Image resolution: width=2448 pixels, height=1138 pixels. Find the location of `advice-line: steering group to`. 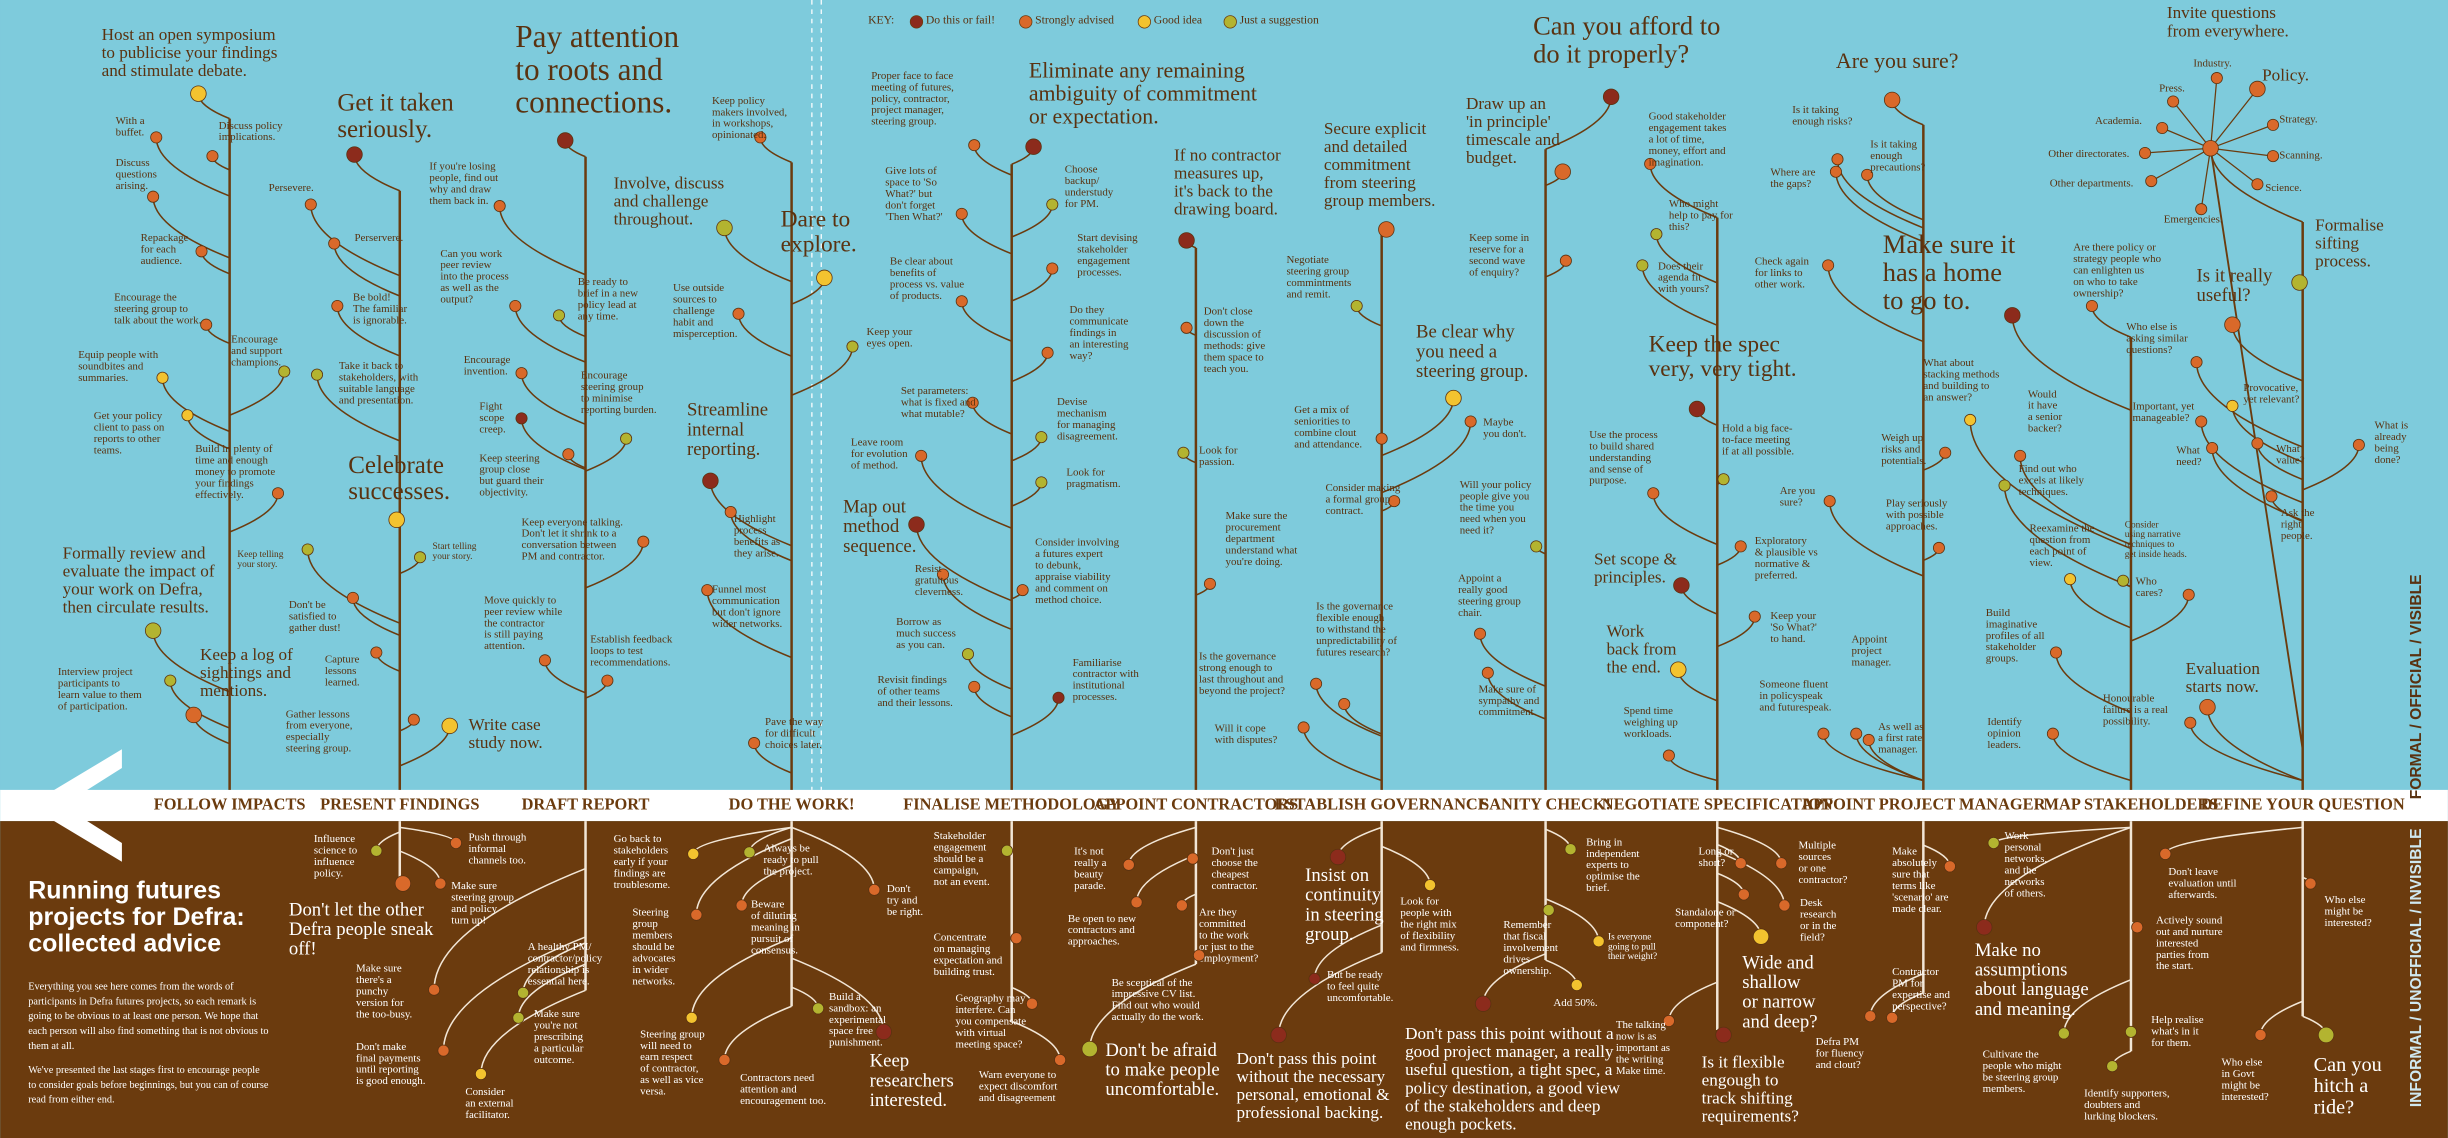

advice-line: steering group to is located at coordinates (151, 309).